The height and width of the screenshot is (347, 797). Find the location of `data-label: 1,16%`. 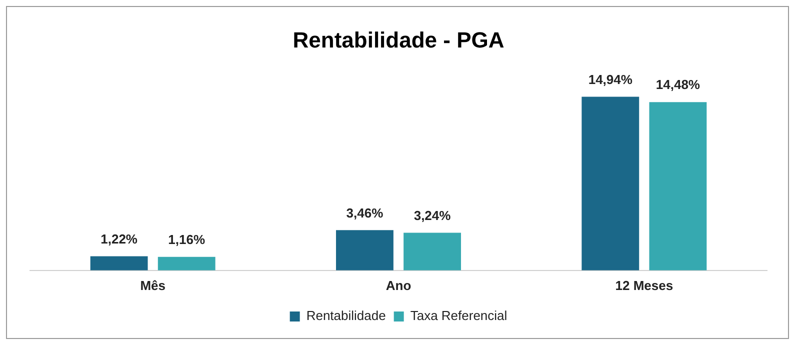

data-label: 1,16% is located at coordinates (187, 239).